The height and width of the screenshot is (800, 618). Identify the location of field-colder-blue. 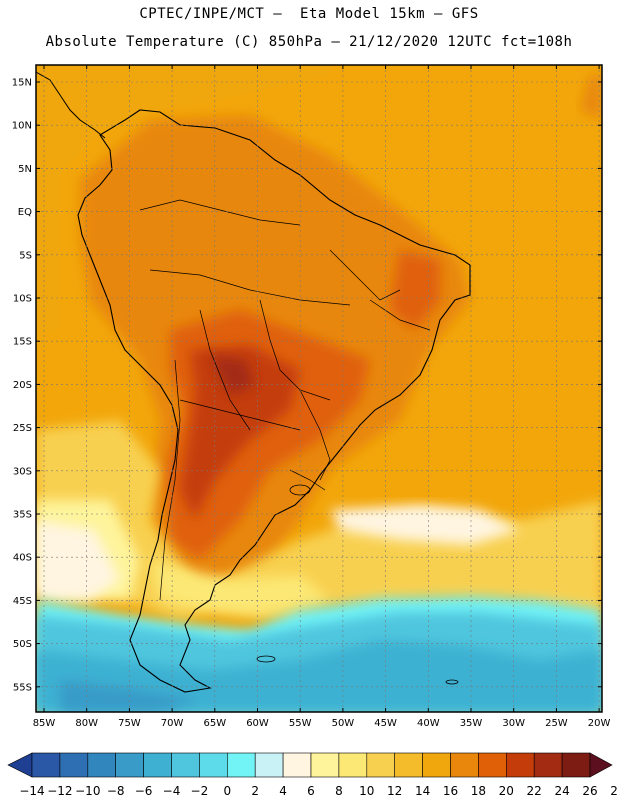
(319, 676).